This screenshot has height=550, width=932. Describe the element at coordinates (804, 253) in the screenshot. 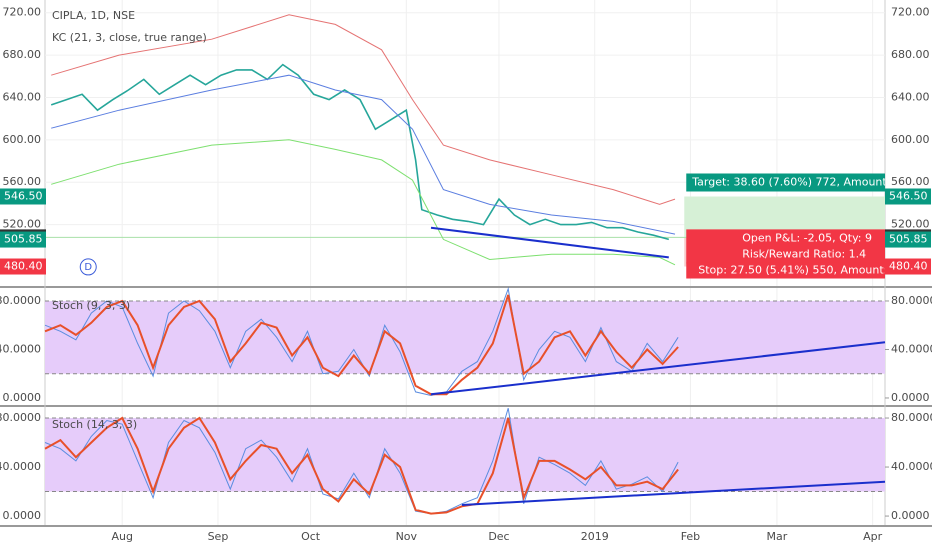

I see `rr-text: Risk/Reward Ratio: 1.4` at that location.